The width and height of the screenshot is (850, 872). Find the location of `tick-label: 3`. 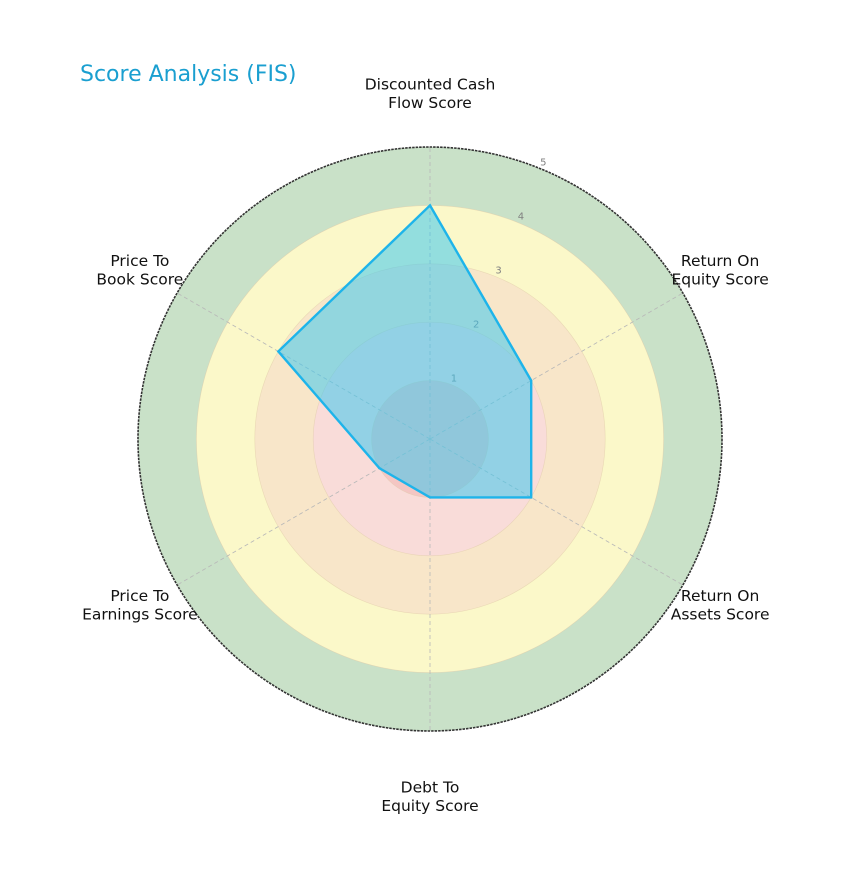

tick-label: 3 is located at coordinates (498, 270).